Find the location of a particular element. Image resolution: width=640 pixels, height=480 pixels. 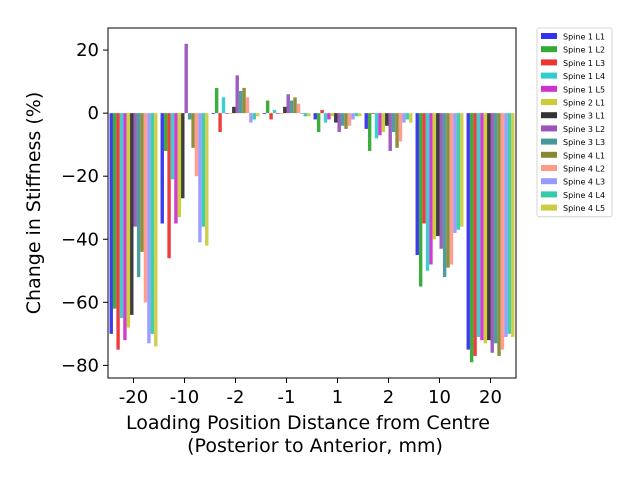

x-tick-label: -2 is located at coordinates (236, 397).